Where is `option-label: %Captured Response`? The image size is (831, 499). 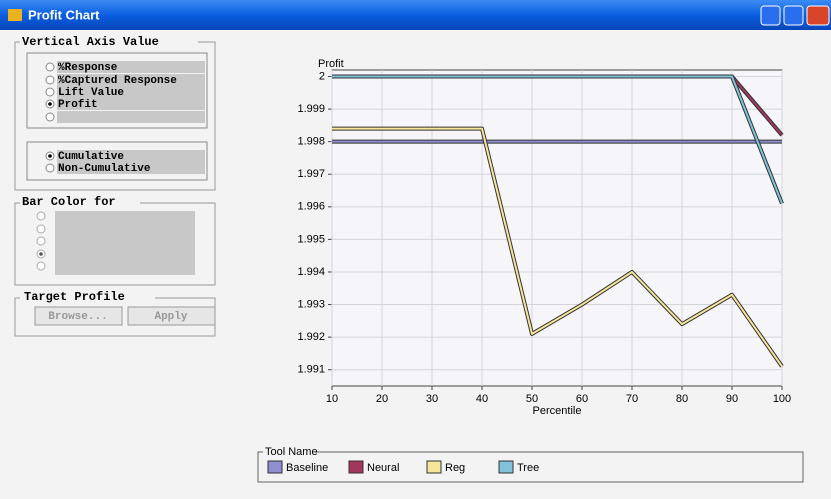 option-label: %Captured Response is located at coordinates (117, 81).